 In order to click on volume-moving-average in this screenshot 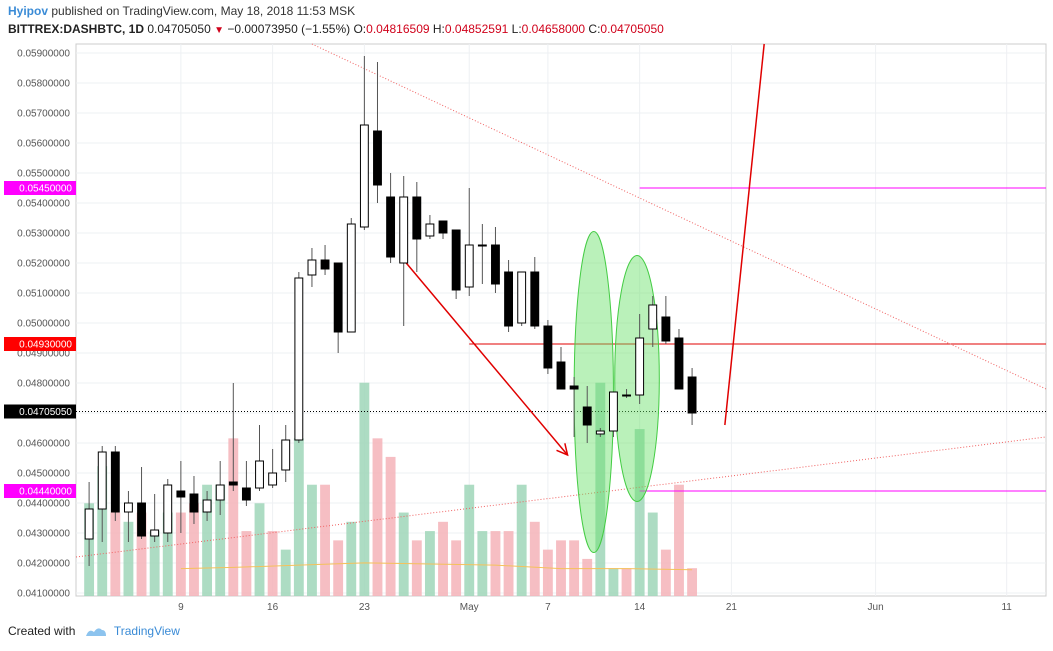, I will do `click(436, 566)`.